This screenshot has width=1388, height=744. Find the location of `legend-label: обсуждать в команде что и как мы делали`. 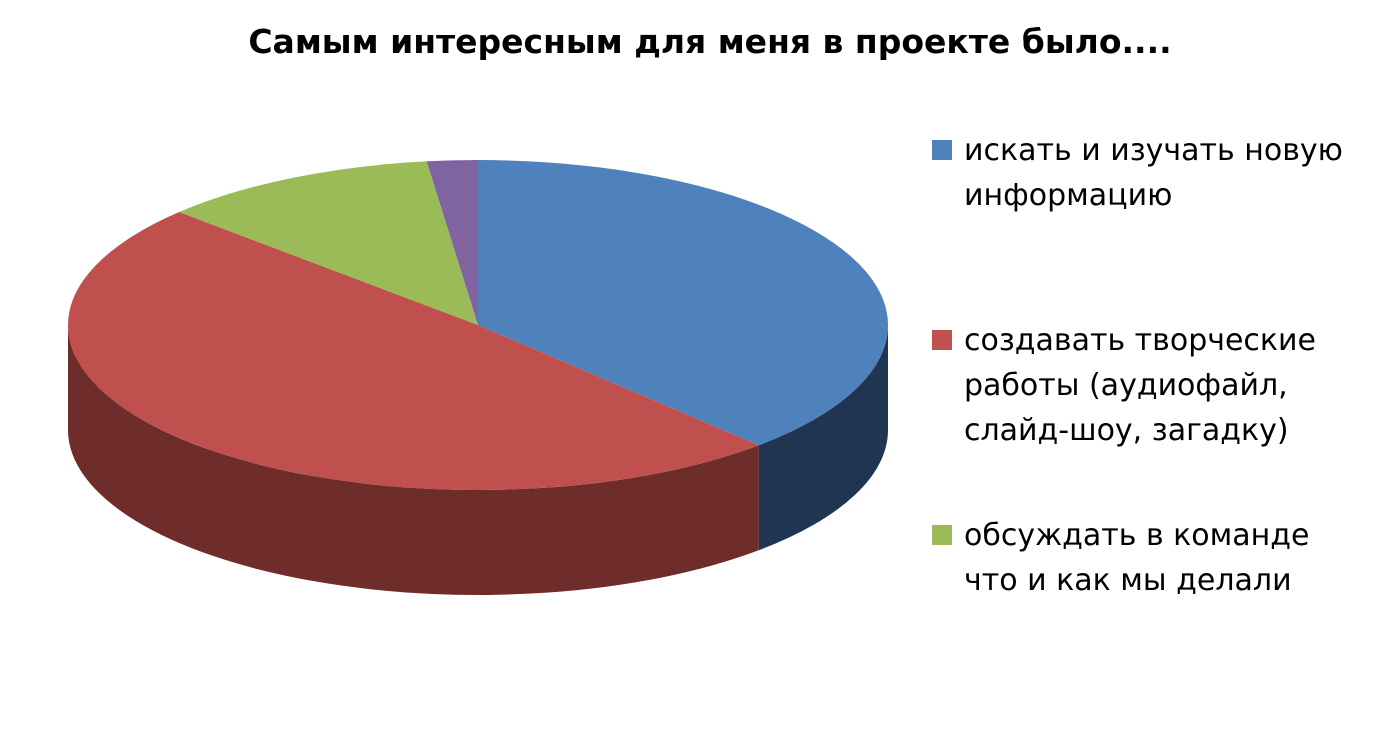

legend-label: обсуждать в команде что и как мы делали is located at coordinates (1137, 558).